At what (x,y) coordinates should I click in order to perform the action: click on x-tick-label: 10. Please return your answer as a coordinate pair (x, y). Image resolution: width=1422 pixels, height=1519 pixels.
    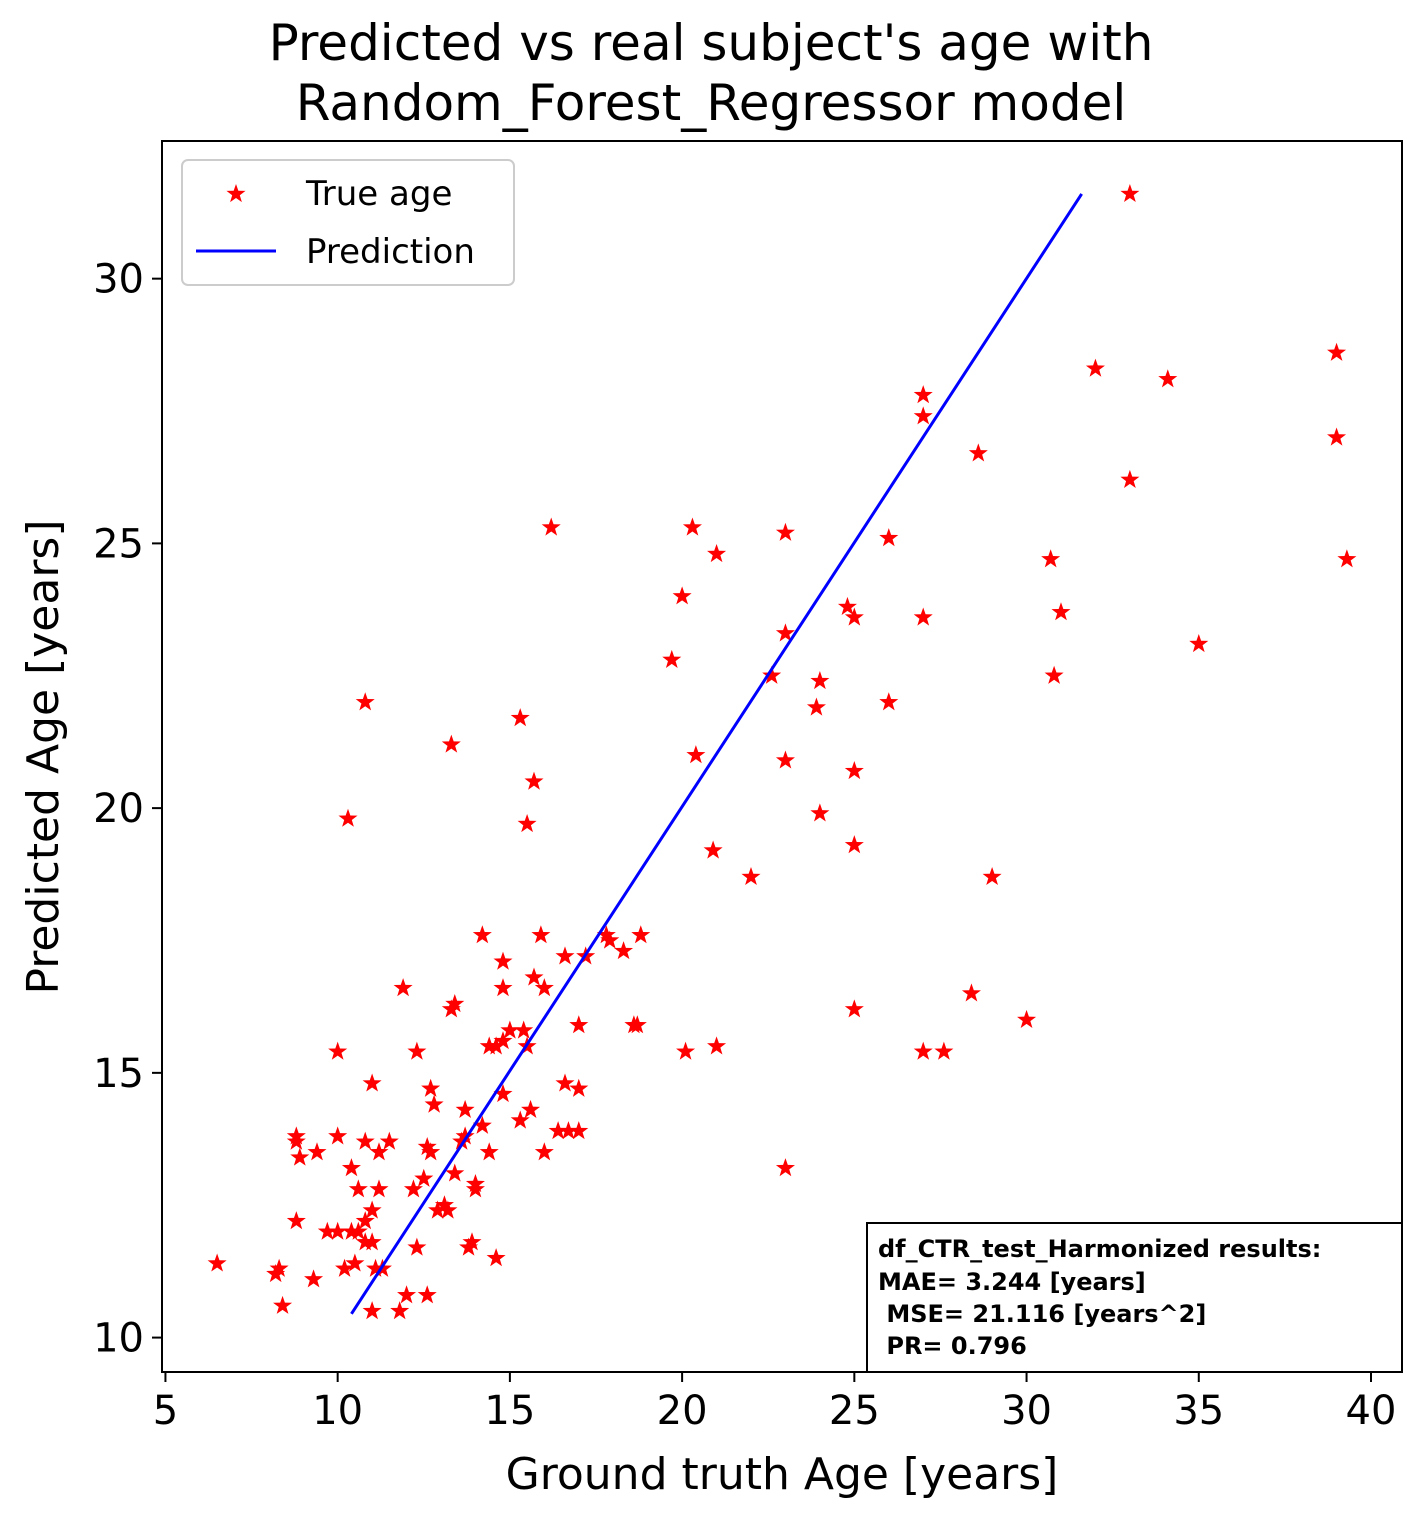
    Looking at the image, I should click on (337, 1411).